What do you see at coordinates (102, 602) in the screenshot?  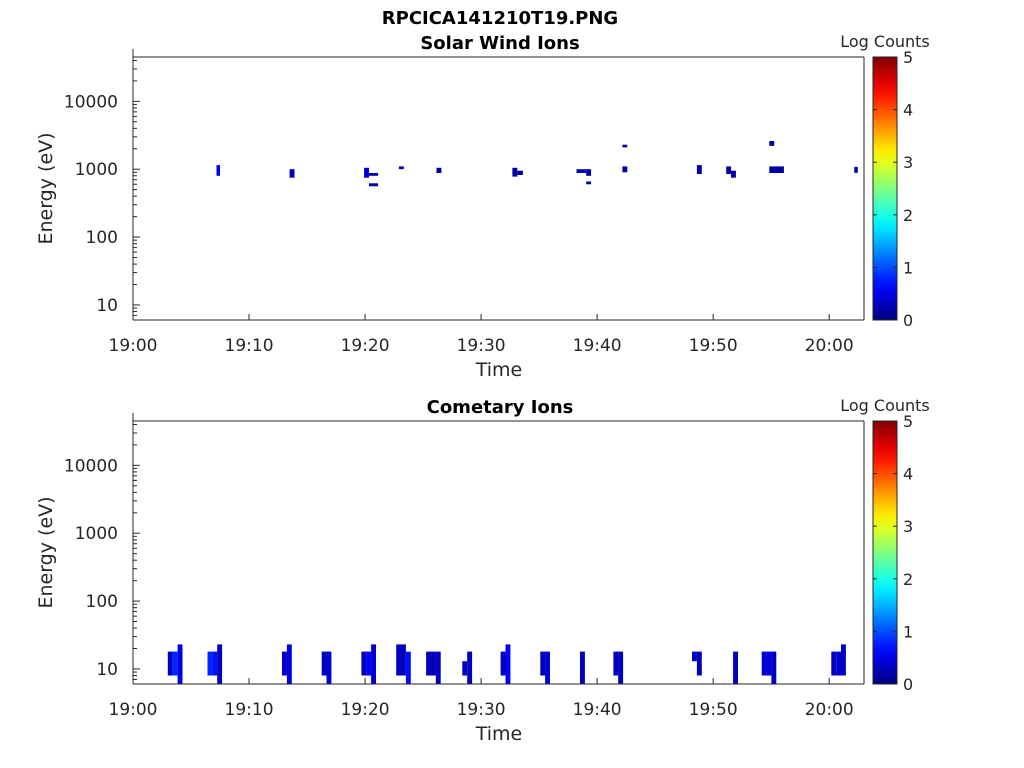 I see `y-tick-label: 100` at bounding box center [102, 602].